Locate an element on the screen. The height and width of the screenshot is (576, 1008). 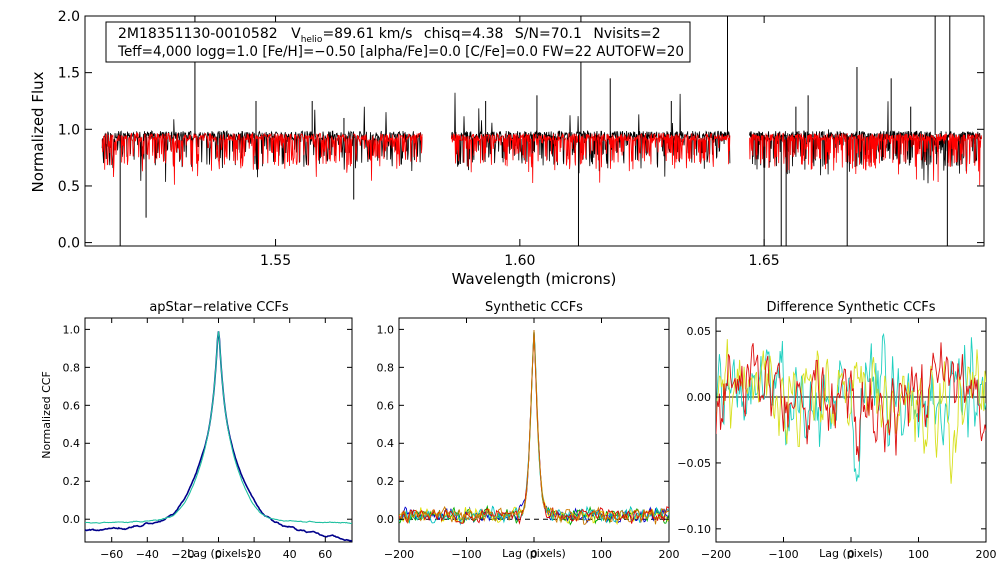
star-id: 2M18351130-0010582 is located at coordinates (198, 34).